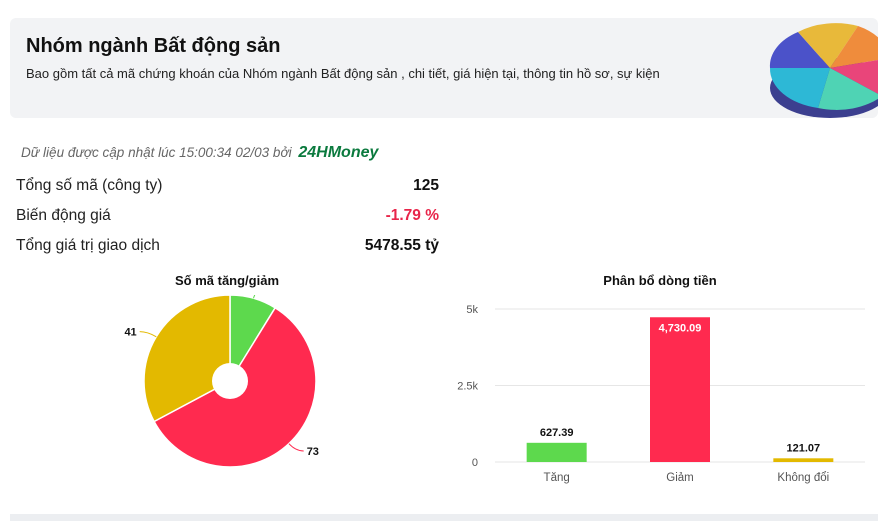  Describe the element at coordinates (475, 463) in the screenshot. I see `y-tick-label: 0` at that location.